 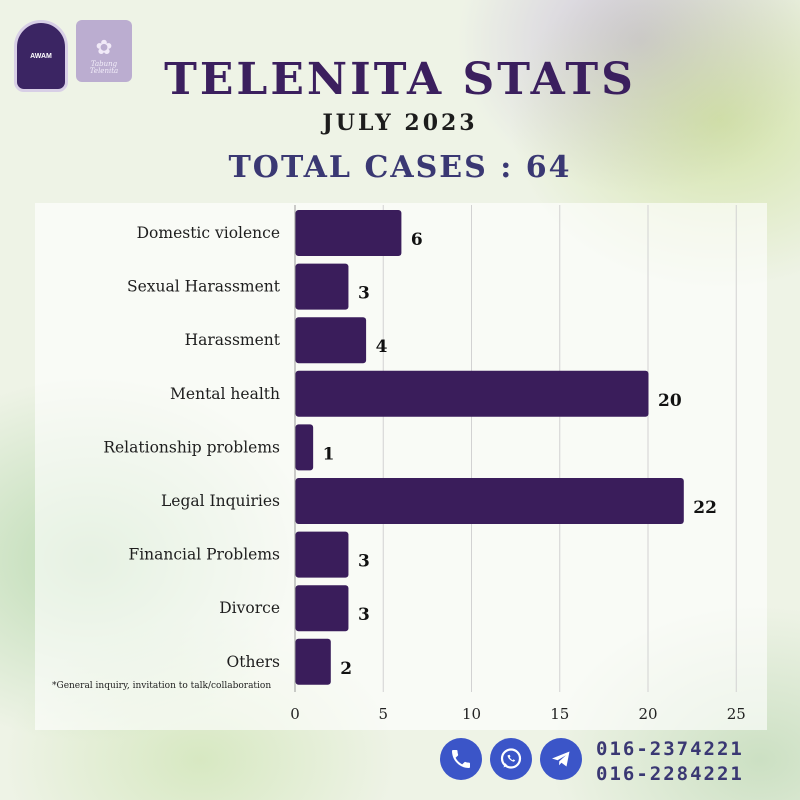 What do you see at coordinates (295, 714) in the screenshot?
I see `x-tick-label: 0` at bounding box center [295, 714].